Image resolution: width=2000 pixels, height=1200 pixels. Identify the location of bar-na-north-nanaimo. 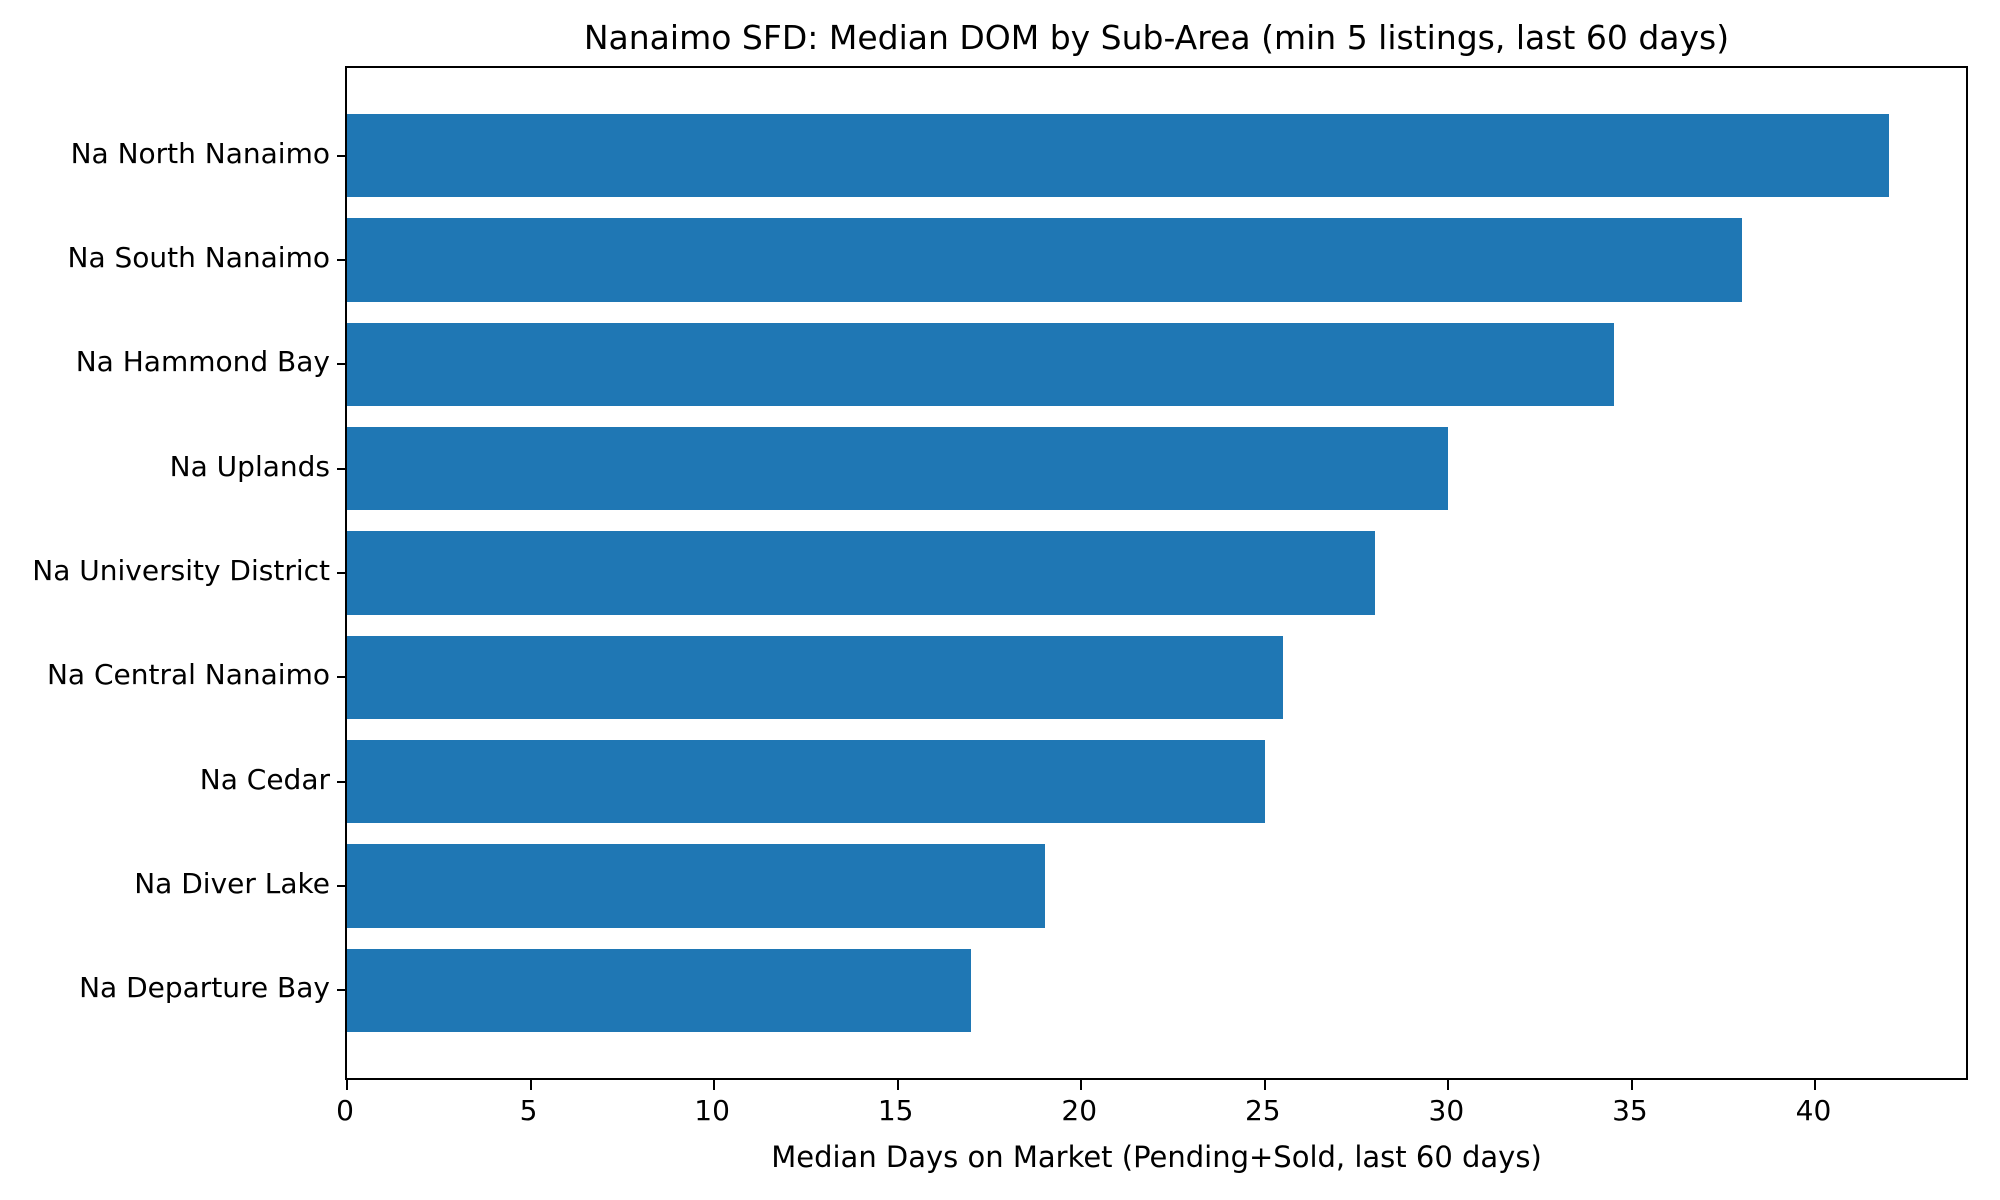
(1118, 155).